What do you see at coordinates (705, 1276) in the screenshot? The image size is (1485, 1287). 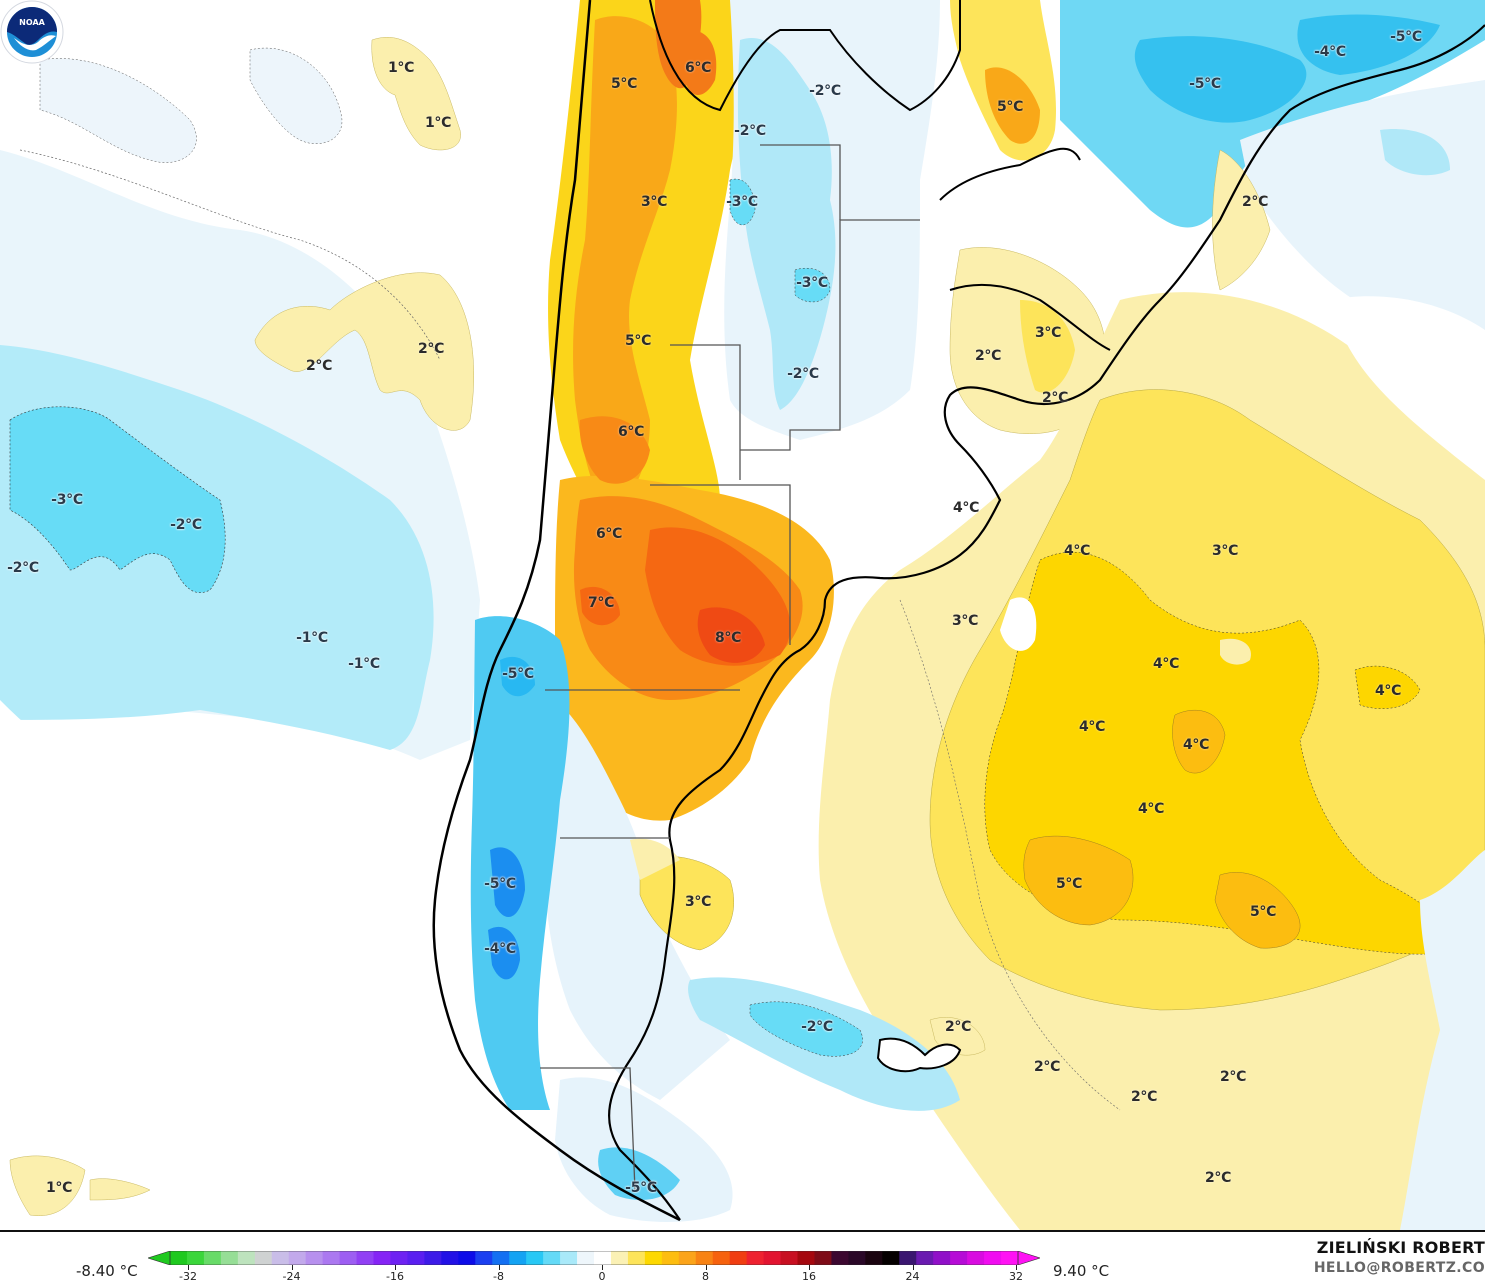 I see `tick-label: 8` at bounding box center [705, 1276].